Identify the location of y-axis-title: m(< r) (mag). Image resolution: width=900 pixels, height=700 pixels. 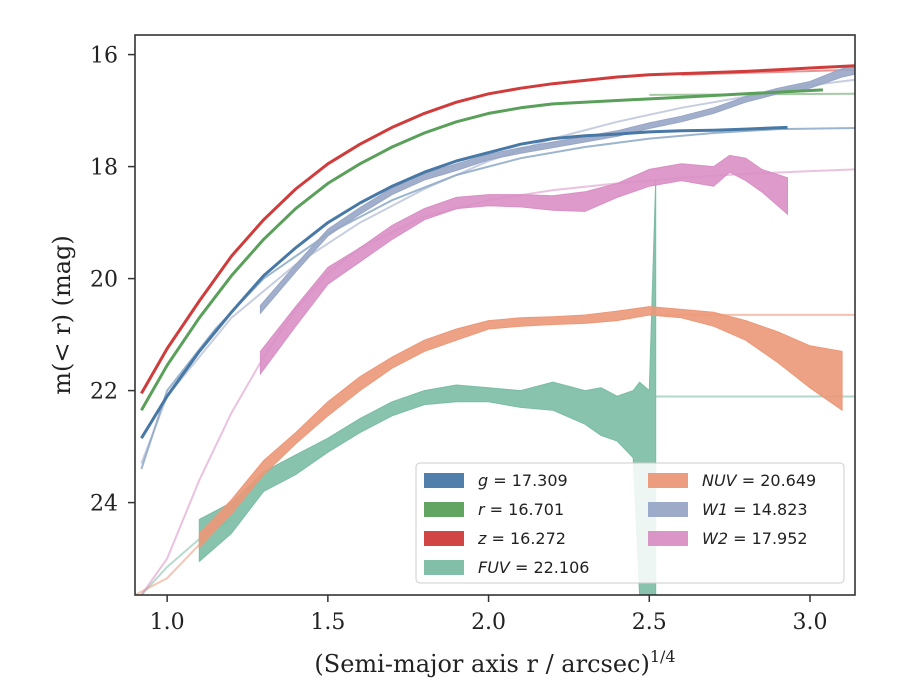
(62, 314).